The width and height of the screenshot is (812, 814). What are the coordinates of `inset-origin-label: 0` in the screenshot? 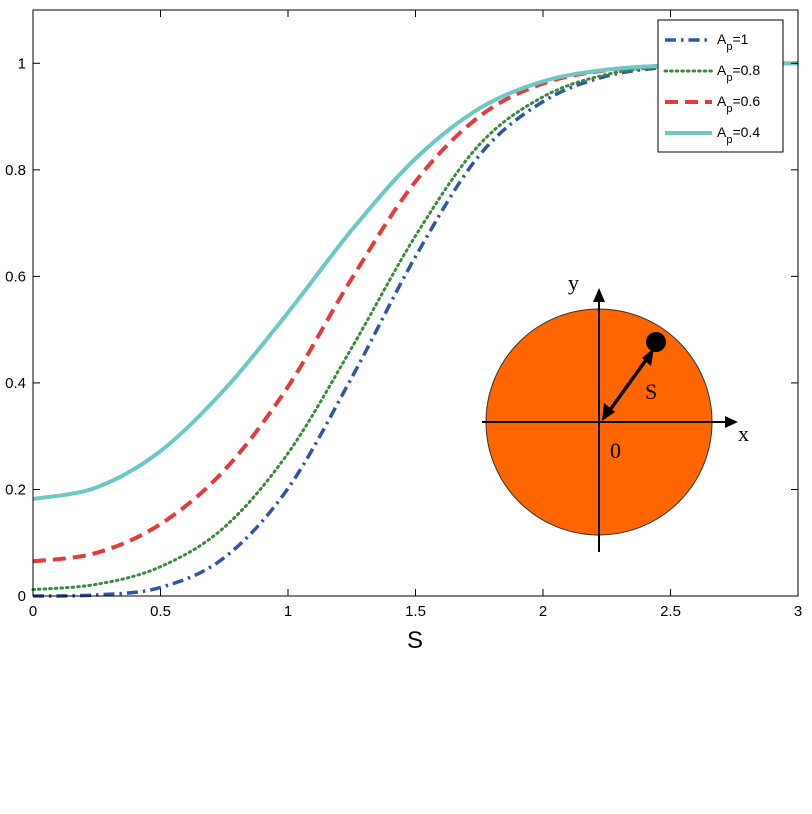 It's located at (615, 450).